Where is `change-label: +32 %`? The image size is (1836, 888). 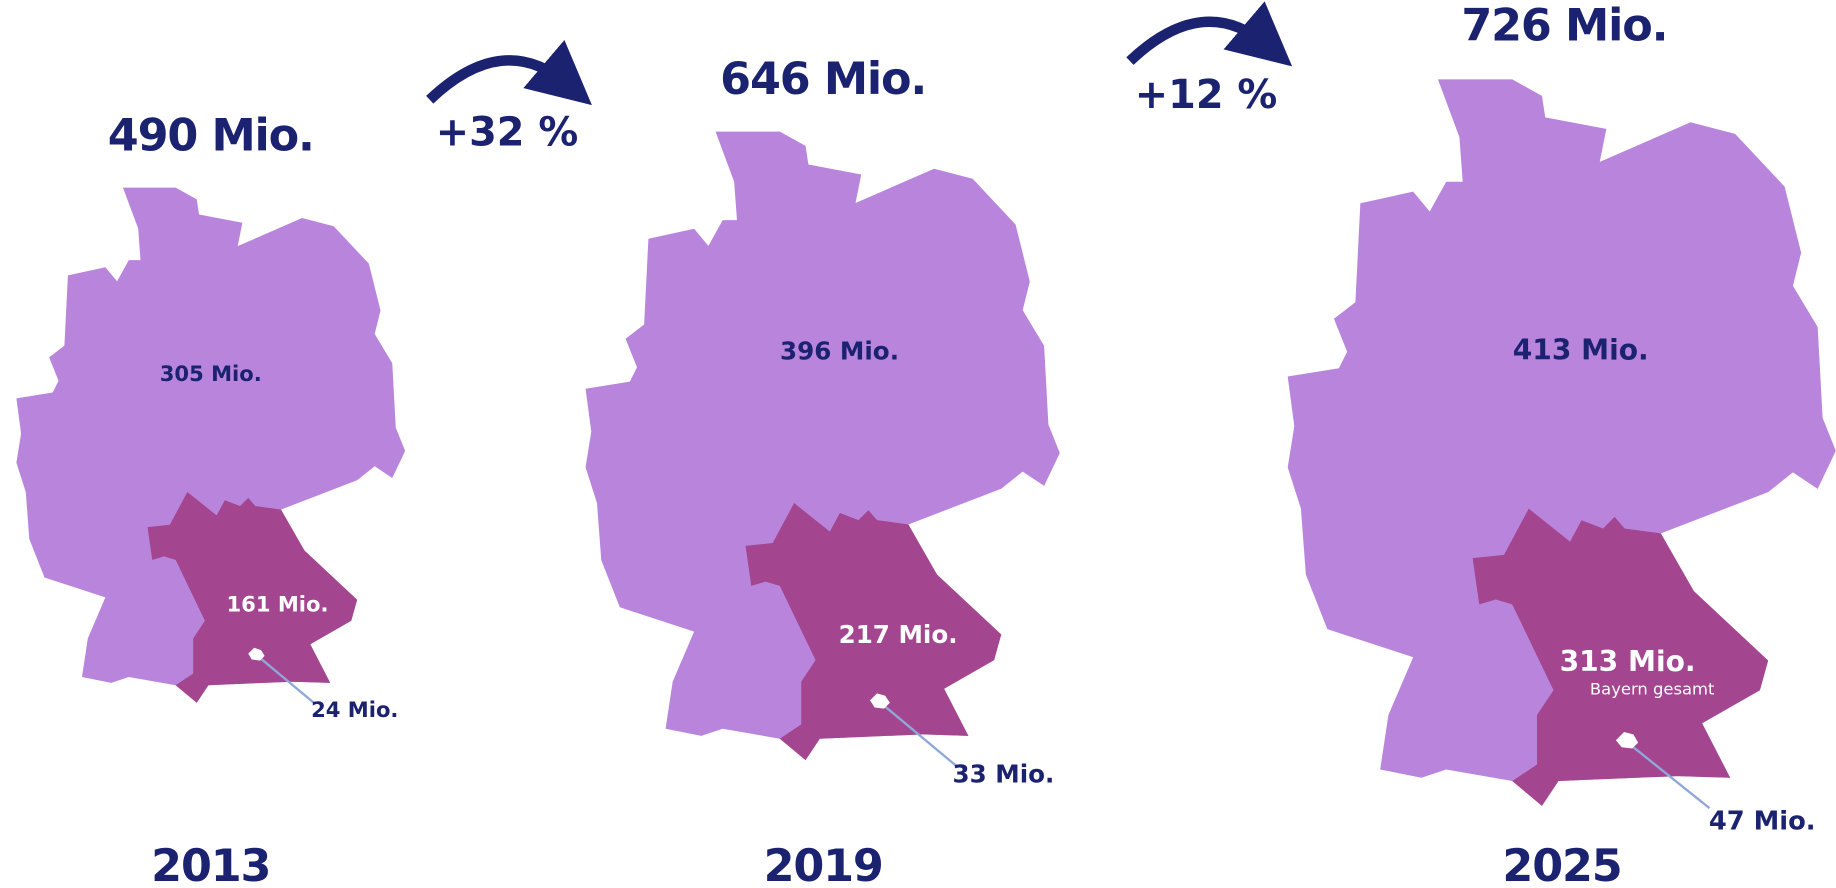 change-label: +32 % is located at coordinates (507, 132).